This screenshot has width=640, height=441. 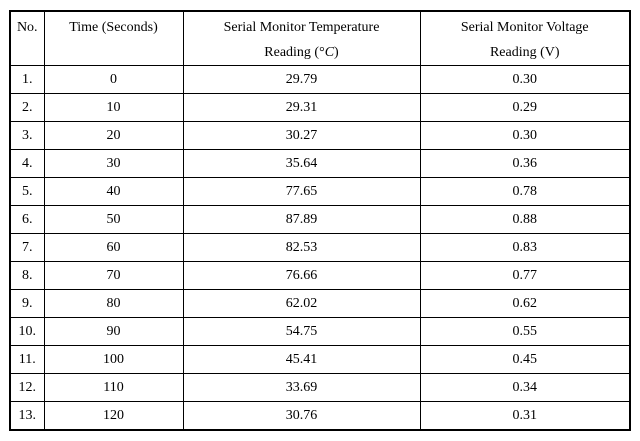 What do you see at coordinates (113, 163) in the screenshot?
I see `cell-time: 30` at bounding box center [113, 163].